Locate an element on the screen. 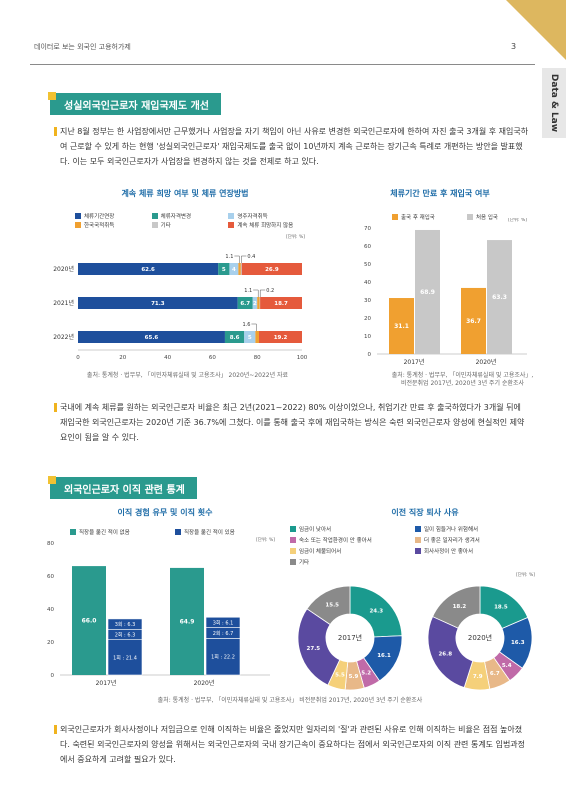  chart2-unit: [단위: %] is located at coordinates (517, 220).